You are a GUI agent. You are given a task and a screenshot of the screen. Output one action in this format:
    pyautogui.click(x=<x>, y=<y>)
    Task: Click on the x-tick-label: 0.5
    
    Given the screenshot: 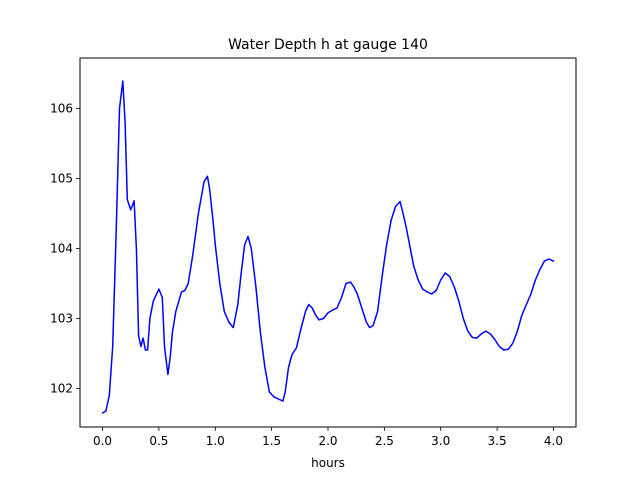 What is the action you would take?
    pyautogui.click(x=158, y=441)
    